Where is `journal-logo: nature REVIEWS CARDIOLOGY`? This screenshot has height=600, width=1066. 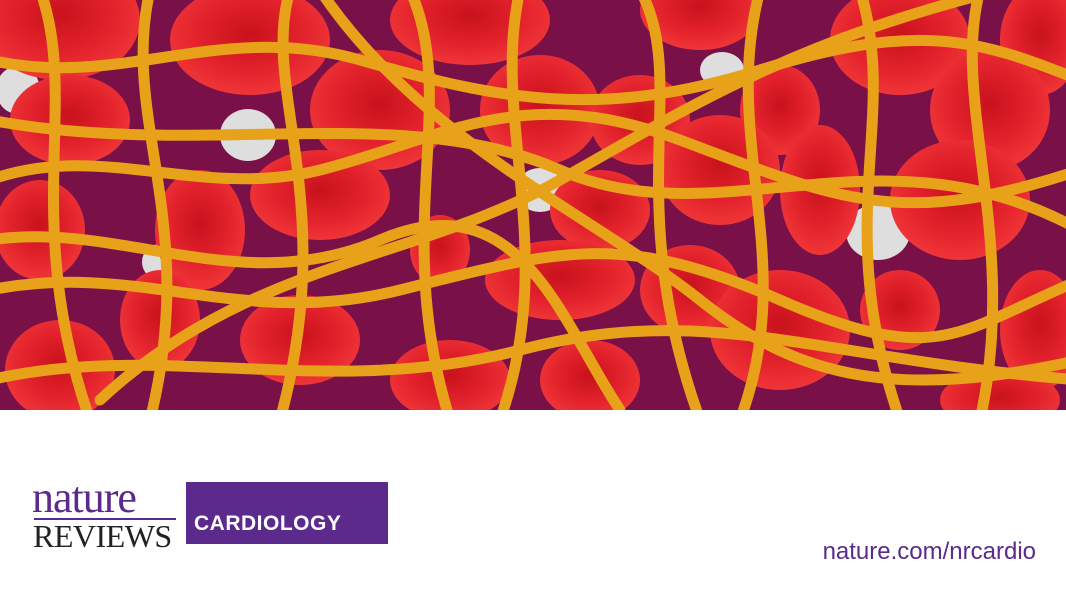
journal-logo: nature REVIEWS CARDIOLOGY is located at coordinates (212, 515).